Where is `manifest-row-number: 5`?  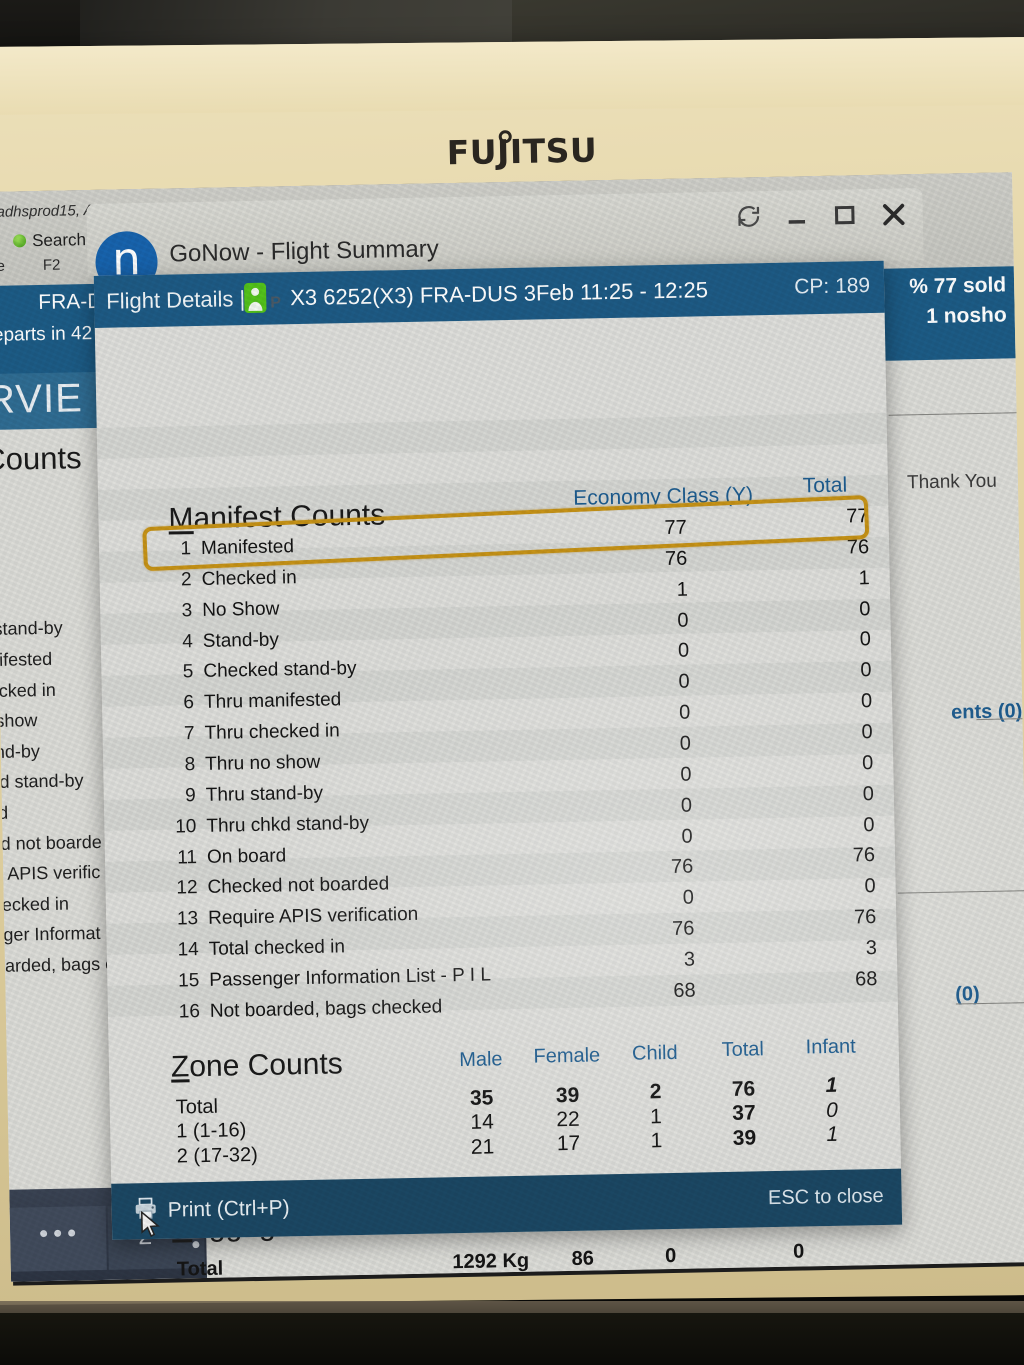
manifest-row-number: 5 is located at coordinates (188, 672).